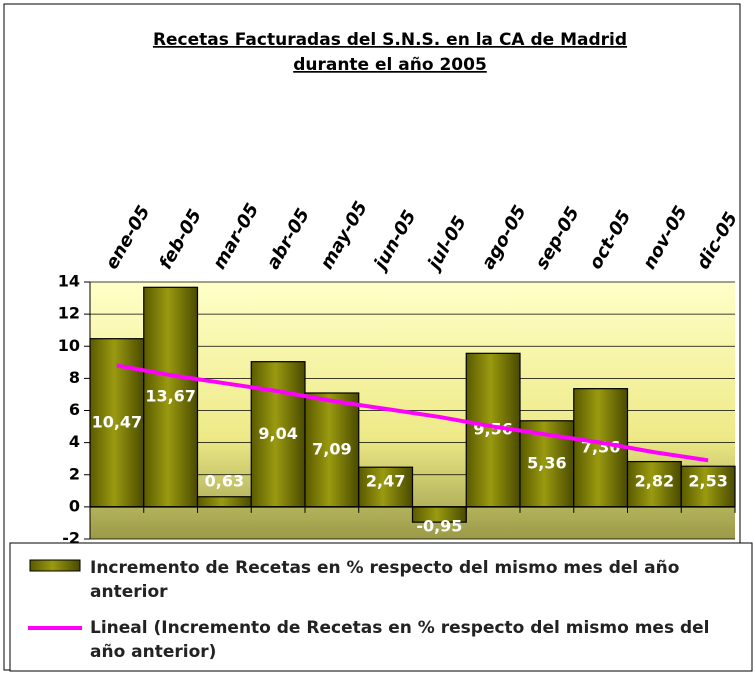 The image size is (753, 675). I want to click on value-label: 10,47, so click(117, 421).